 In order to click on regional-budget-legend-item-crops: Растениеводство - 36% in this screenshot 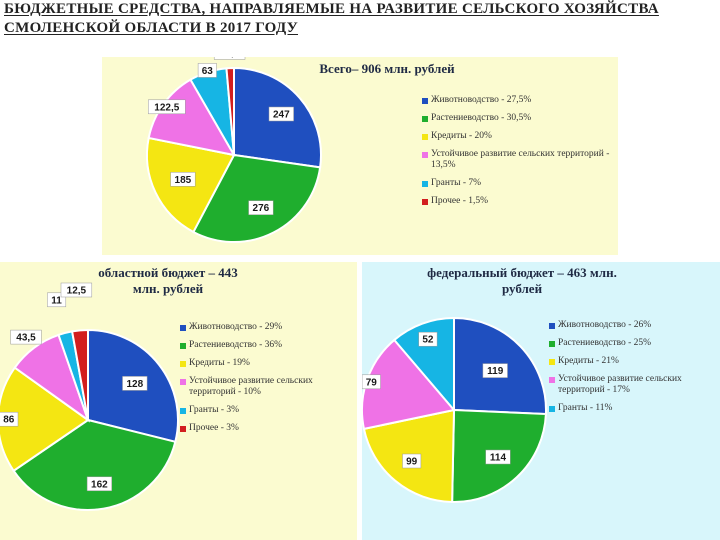, I will do `click(267, 345)`.